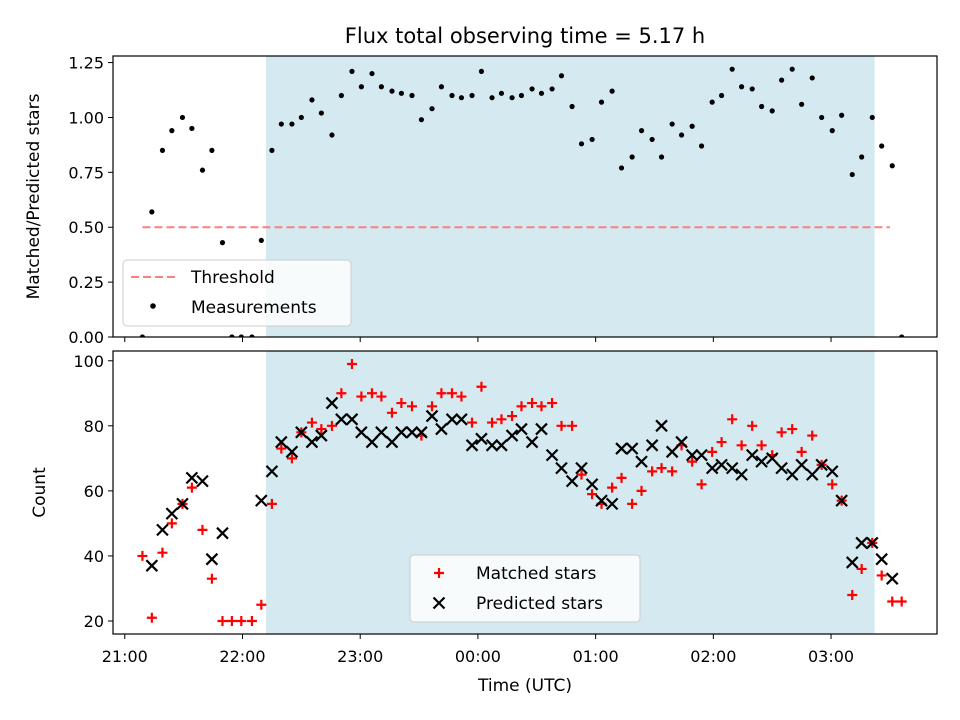 The width and height of the screenshot is (960, 720). I want to click on x-axis-label: Time (UTC), so click(524, 686).